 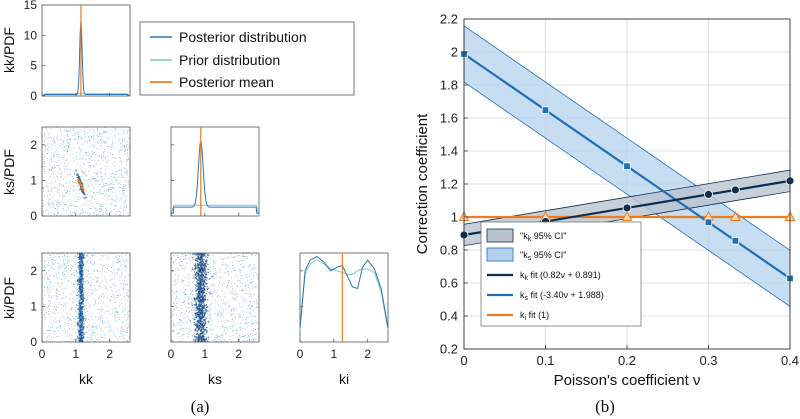 What do you see at coordinates (229, 60) in the screenshot?
I see `legend-prior-label: Prior distribution` at bounding box center [229, 60].